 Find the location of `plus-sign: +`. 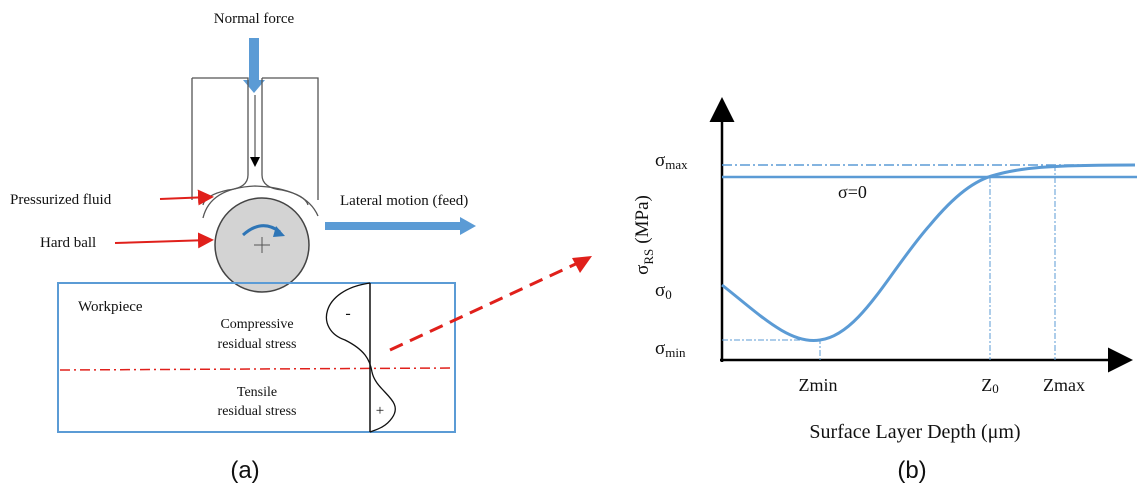

plus-sign: + is located at coordinates (380, 411).